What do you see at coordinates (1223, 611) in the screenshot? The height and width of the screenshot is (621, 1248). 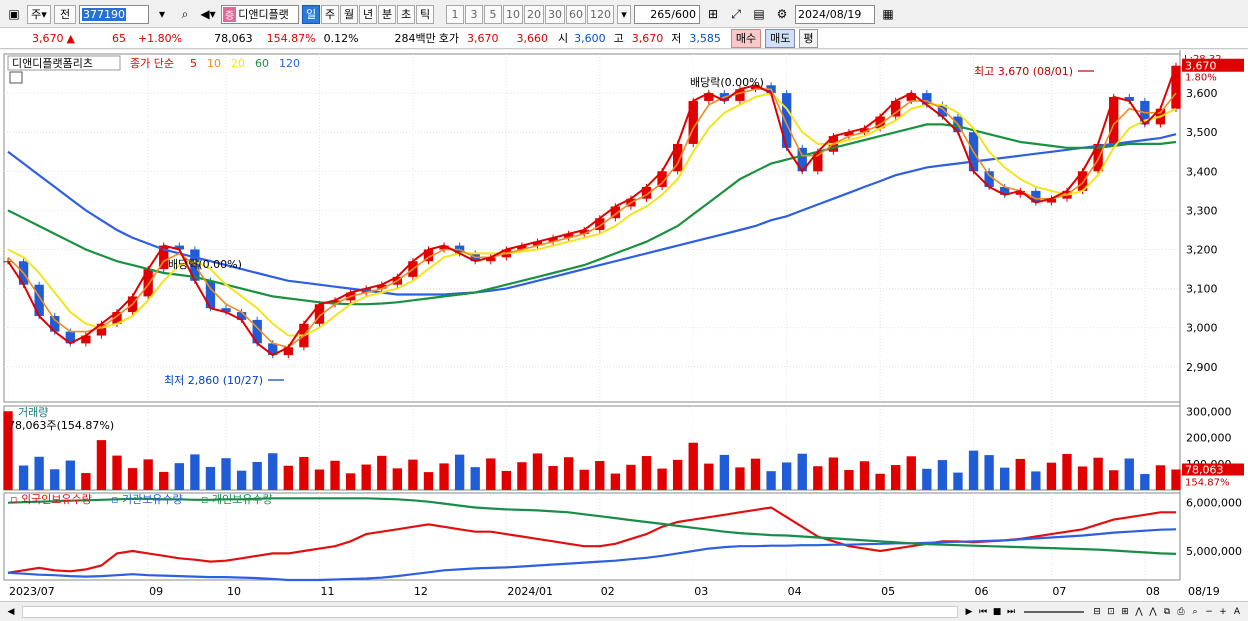 I see `zoom-in-icon: +` at bounding box center [1223, 611].